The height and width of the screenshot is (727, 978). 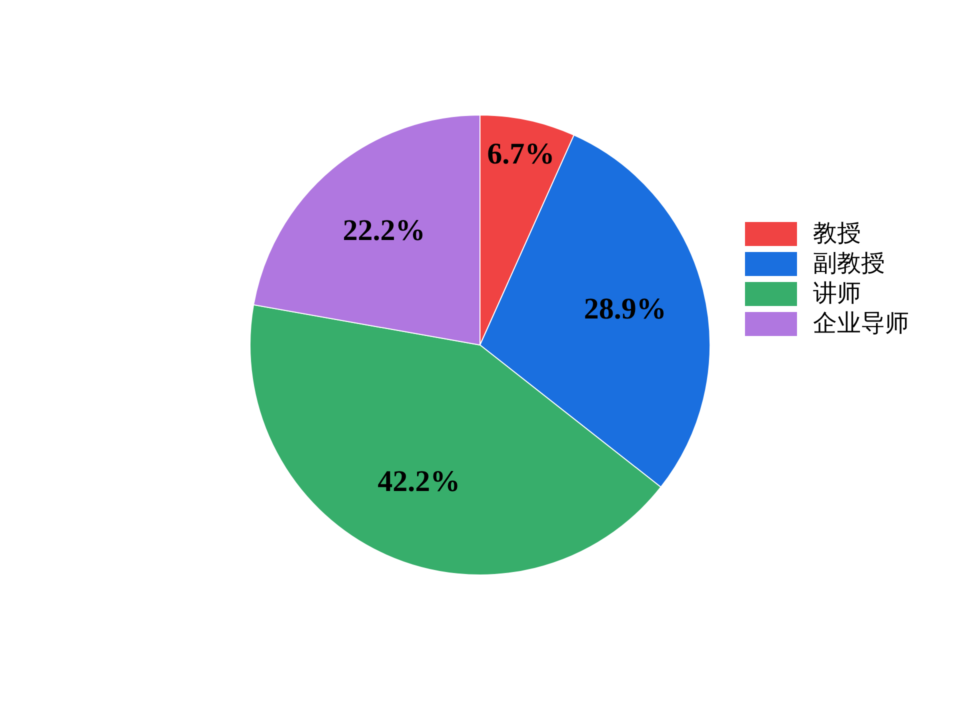 I want to click on legend-label: 教授, so click(x=837, y=234).